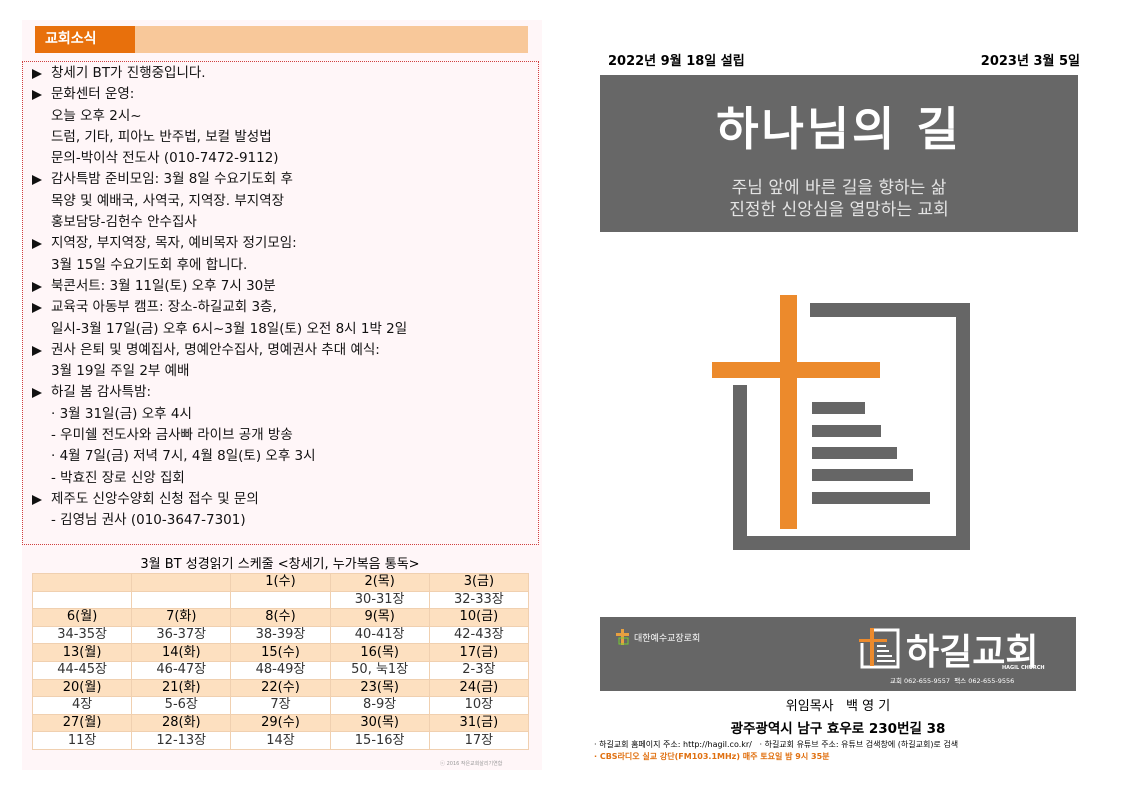  Describe the element at coordinates (479, 600) in the screenshot. I see `schedule-reading: 32-33장` at that location.